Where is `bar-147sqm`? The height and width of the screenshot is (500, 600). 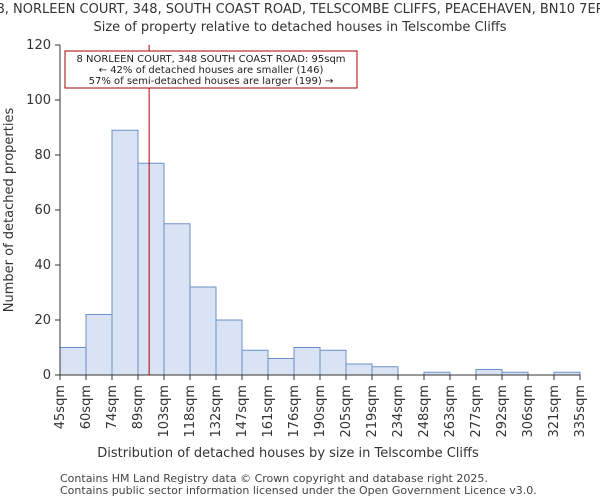 bar-147sqm is located at coordinates (255, 362).